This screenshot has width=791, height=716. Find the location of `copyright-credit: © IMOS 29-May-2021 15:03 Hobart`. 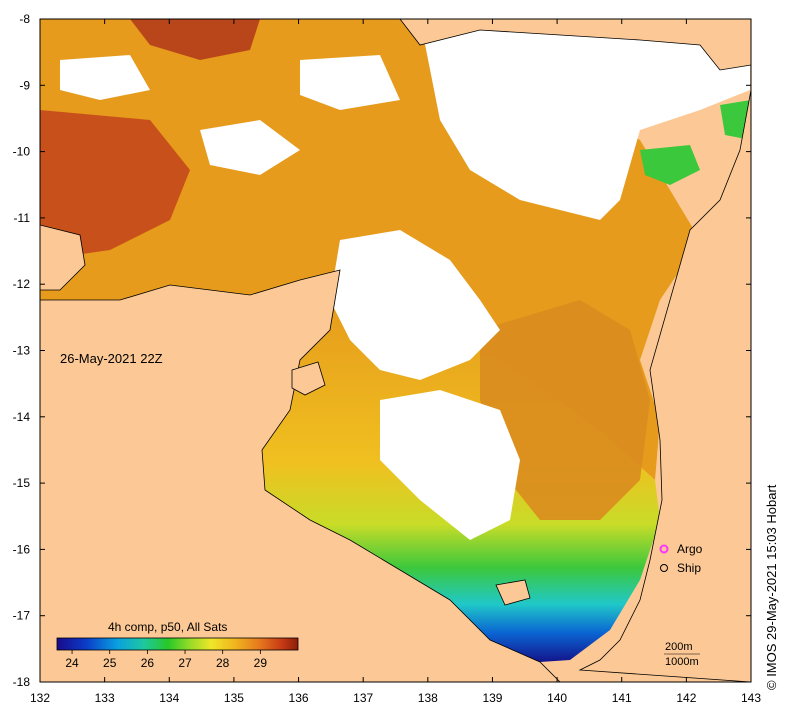

copyright-credit: © IMOS 29-May-2021 15:03 Hobart is located at coordinates (771, 587).